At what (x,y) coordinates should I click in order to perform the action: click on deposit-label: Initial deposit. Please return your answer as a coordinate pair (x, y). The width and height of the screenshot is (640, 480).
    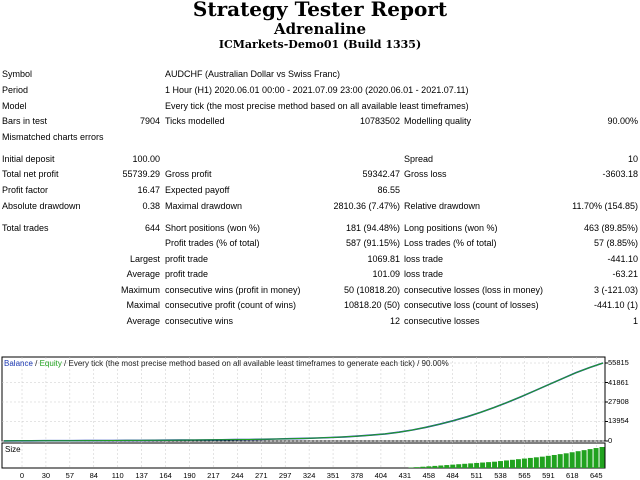
    Looking at the image, I should click on (28, 159).